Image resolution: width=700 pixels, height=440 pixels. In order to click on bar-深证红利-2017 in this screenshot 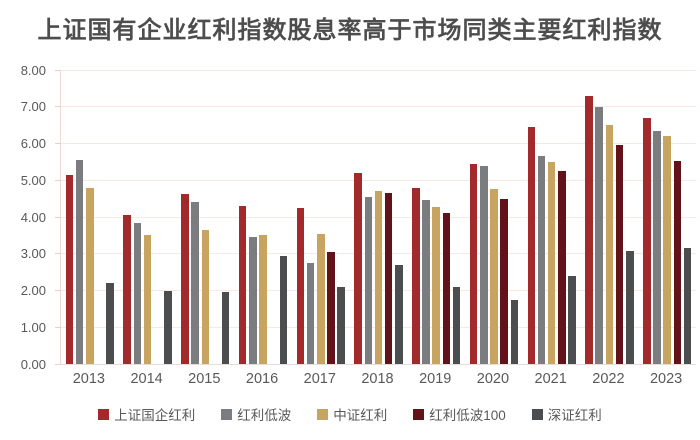, I will do `click(341, 325)`.